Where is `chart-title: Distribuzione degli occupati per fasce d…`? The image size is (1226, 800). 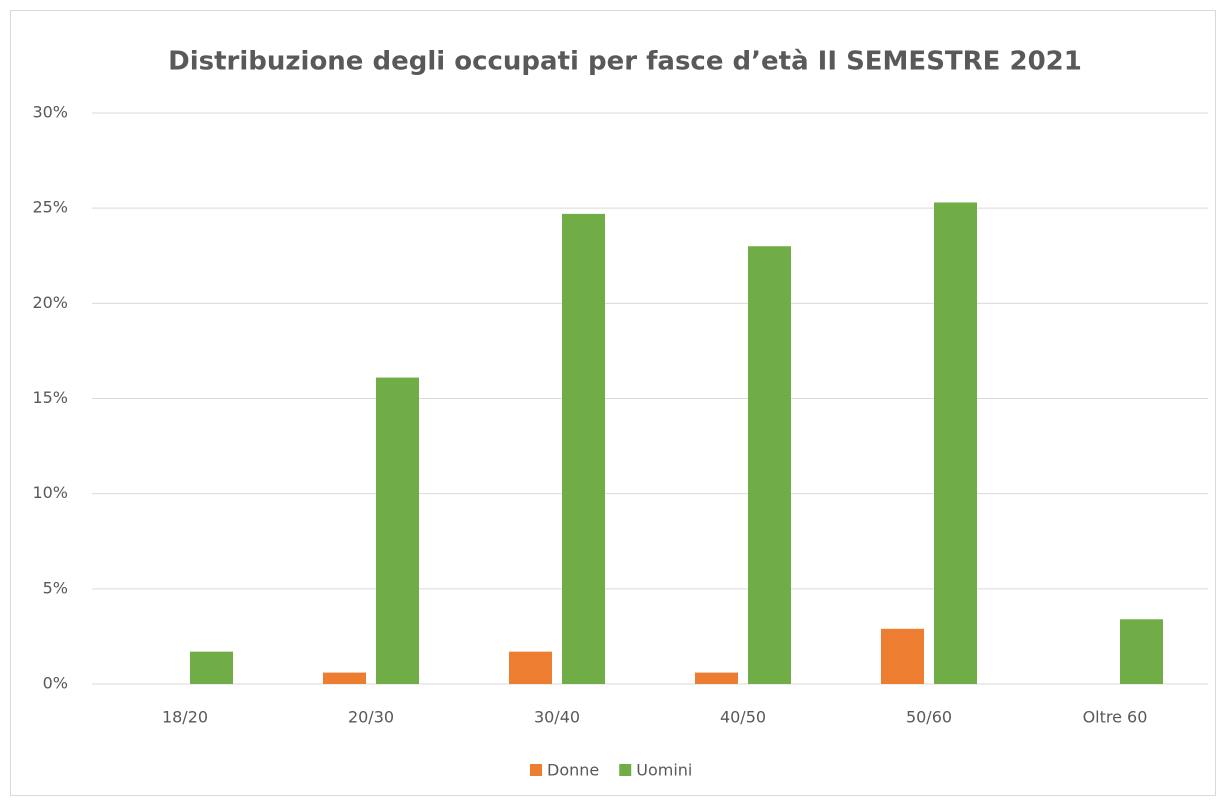 chart-title: Distribuzione degli occupati per fasce d… is located at coordinates (625, 62).